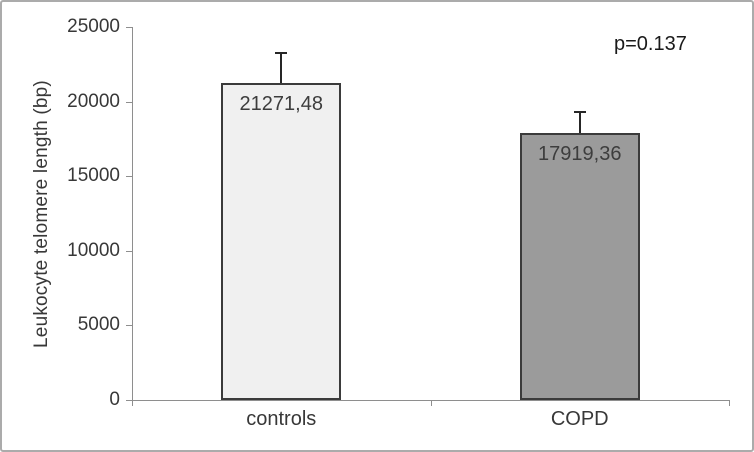 The image size is (754, 452). What do you see at coordinates (93, 101) in the screenshot?
I see `y-tick-label: 20000` at bounding box center [93, 101].